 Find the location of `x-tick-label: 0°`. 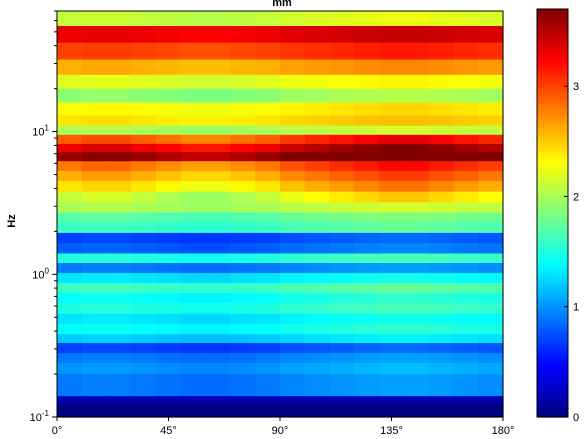

x-tick-label: 0° is located at coordinates (57, 431).